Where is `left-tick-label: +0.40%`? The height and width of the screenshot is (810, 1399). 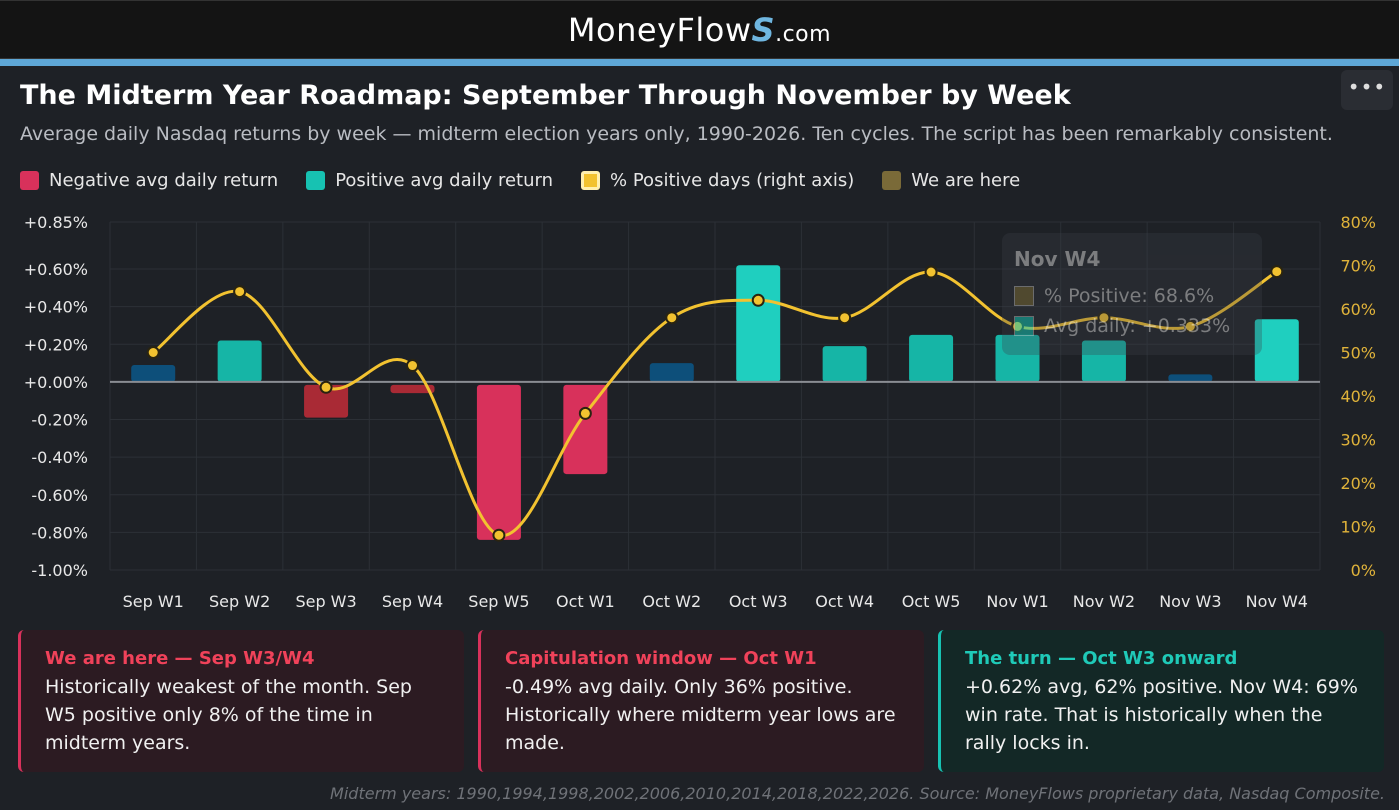
left-tick-label: +0.40% is located at coordinates (56, 307).